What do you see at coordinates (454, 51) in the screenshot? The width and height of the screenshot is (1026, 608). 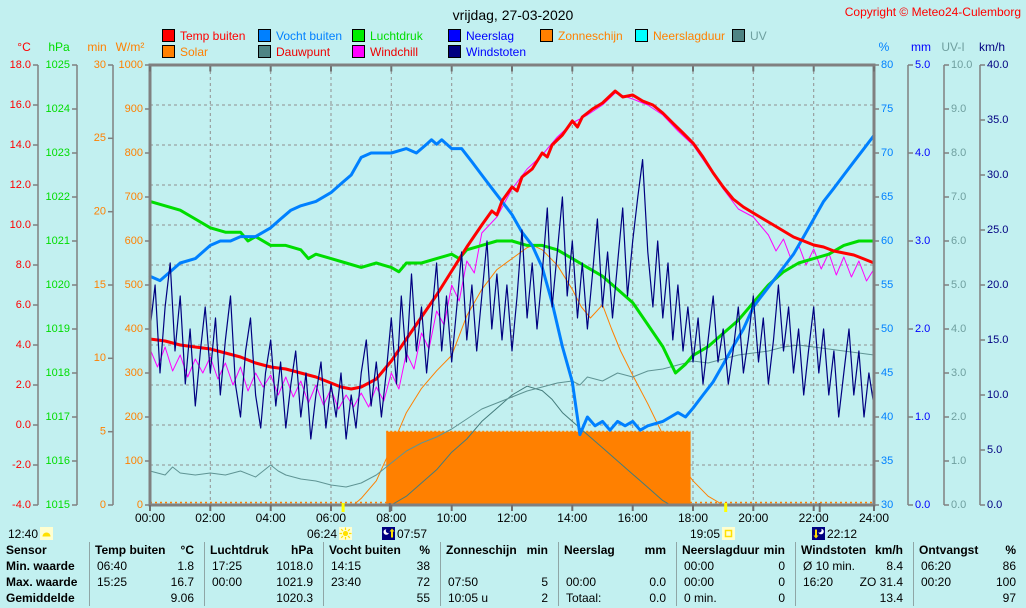 I see `windstoten-swatch-icon` at bounding box center [454, 51].